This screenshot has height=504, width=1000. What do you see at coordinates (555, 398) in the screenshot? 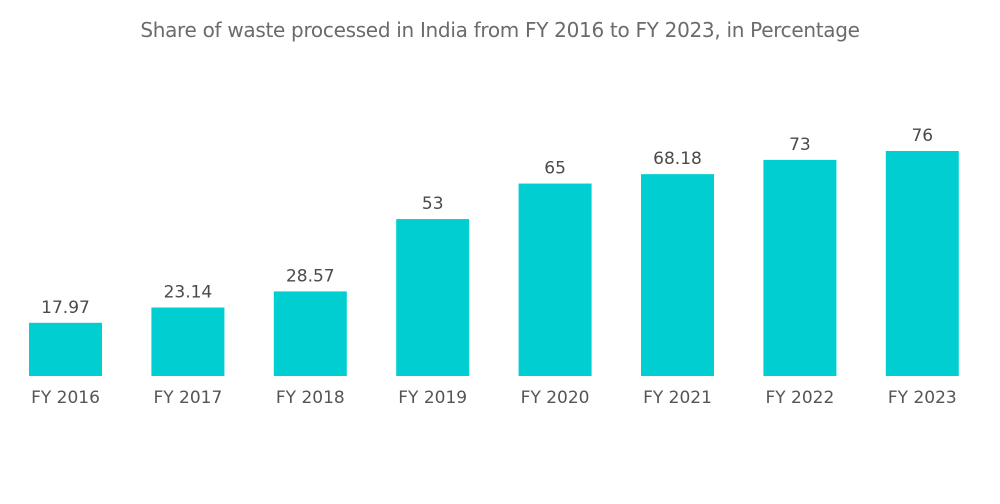
I see `x-tick-label: FY 2020` at bounding box center [555, 398].